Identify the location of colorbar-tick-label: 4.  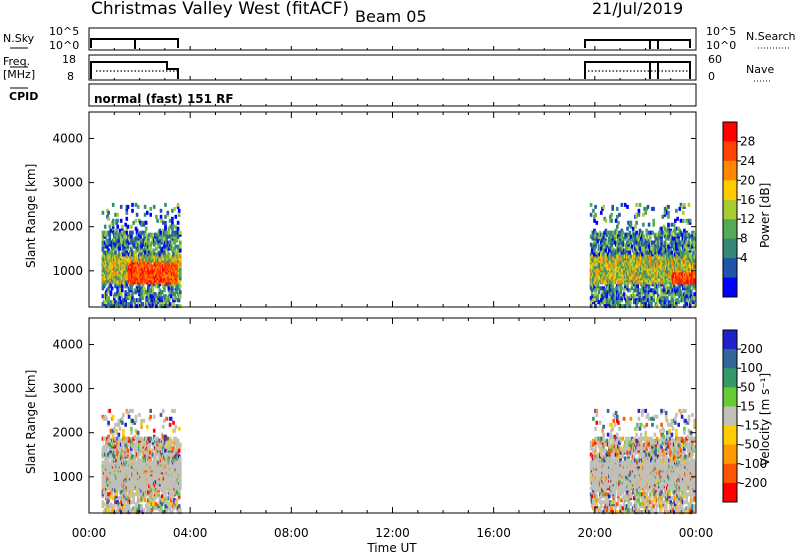
(744, 258).